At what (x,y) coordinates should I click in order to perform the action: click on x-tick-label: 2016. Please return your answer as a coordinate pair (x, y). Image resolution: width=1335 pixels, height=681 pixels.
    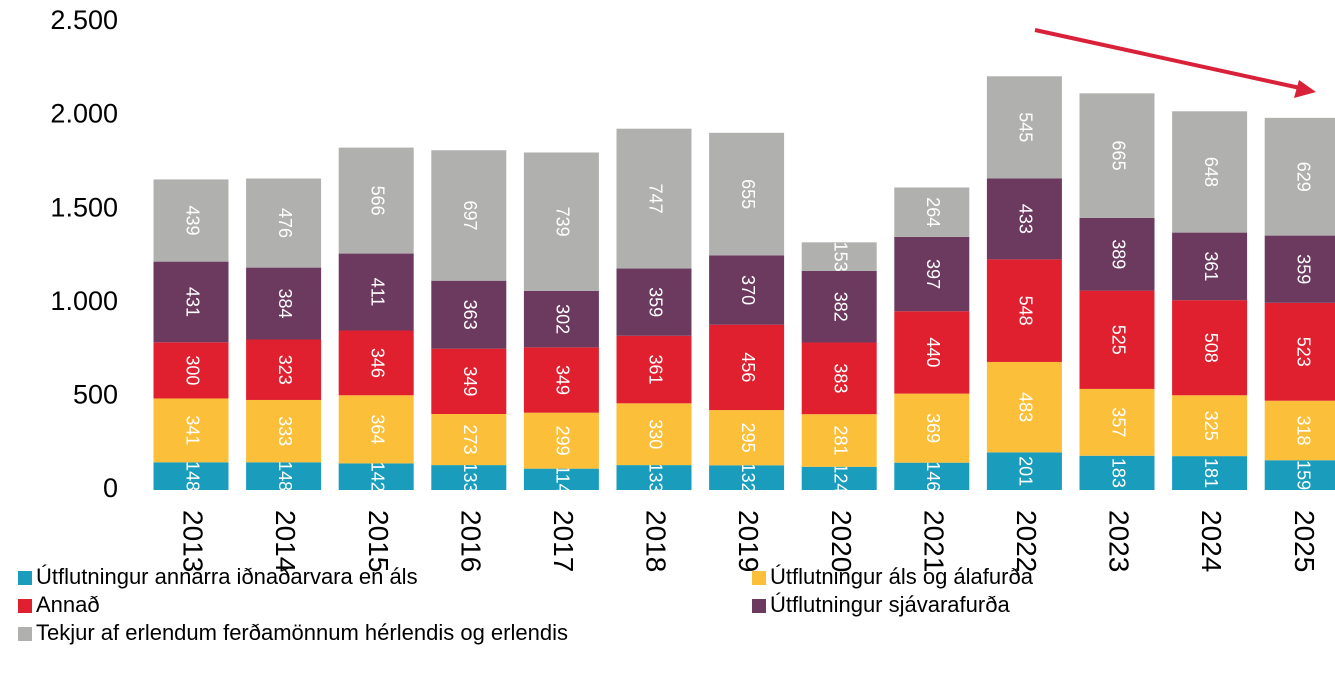
    Looking at the image, I should click on (470, 541).